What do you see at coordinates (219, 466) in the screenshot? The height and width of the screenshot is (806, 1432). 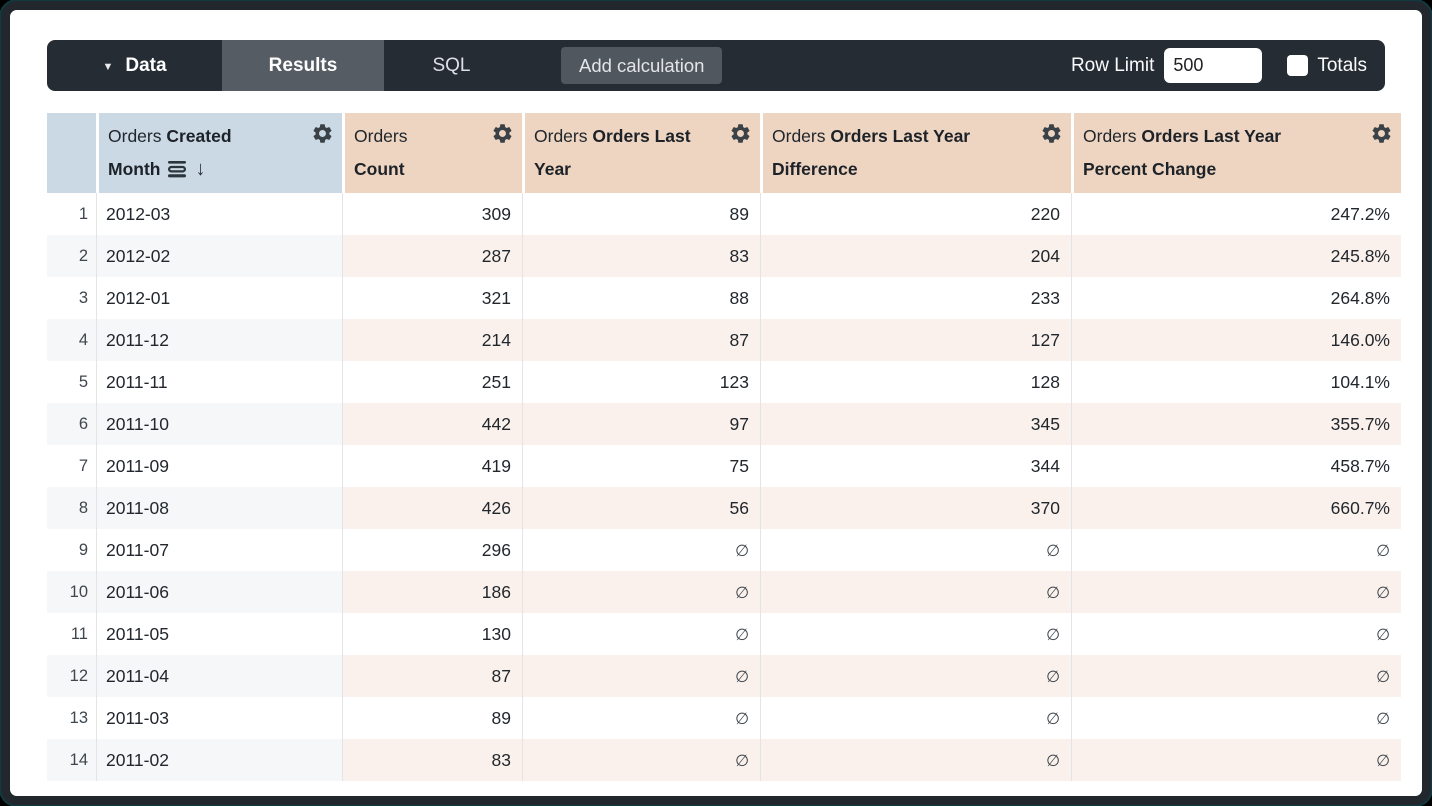 I see `cell-created-month: 2011-09` at bounding box center [219, 466].